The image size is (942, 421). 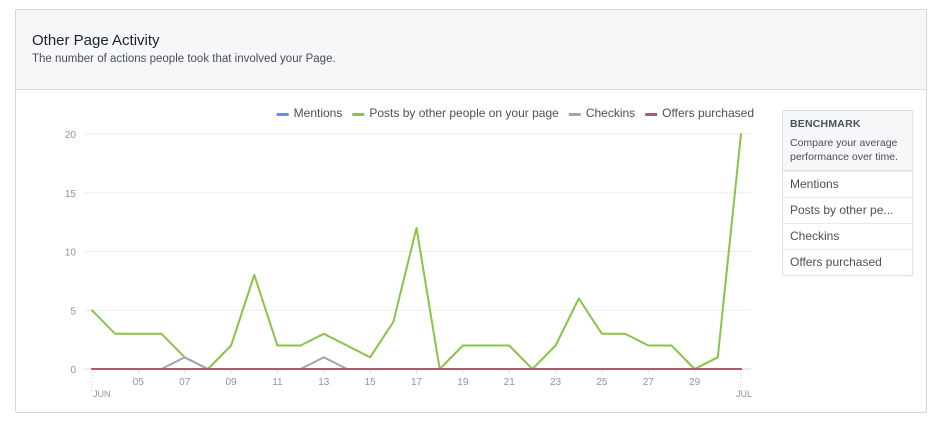 I want to click on x-tick-label: 29, so click(x=695, y=382).